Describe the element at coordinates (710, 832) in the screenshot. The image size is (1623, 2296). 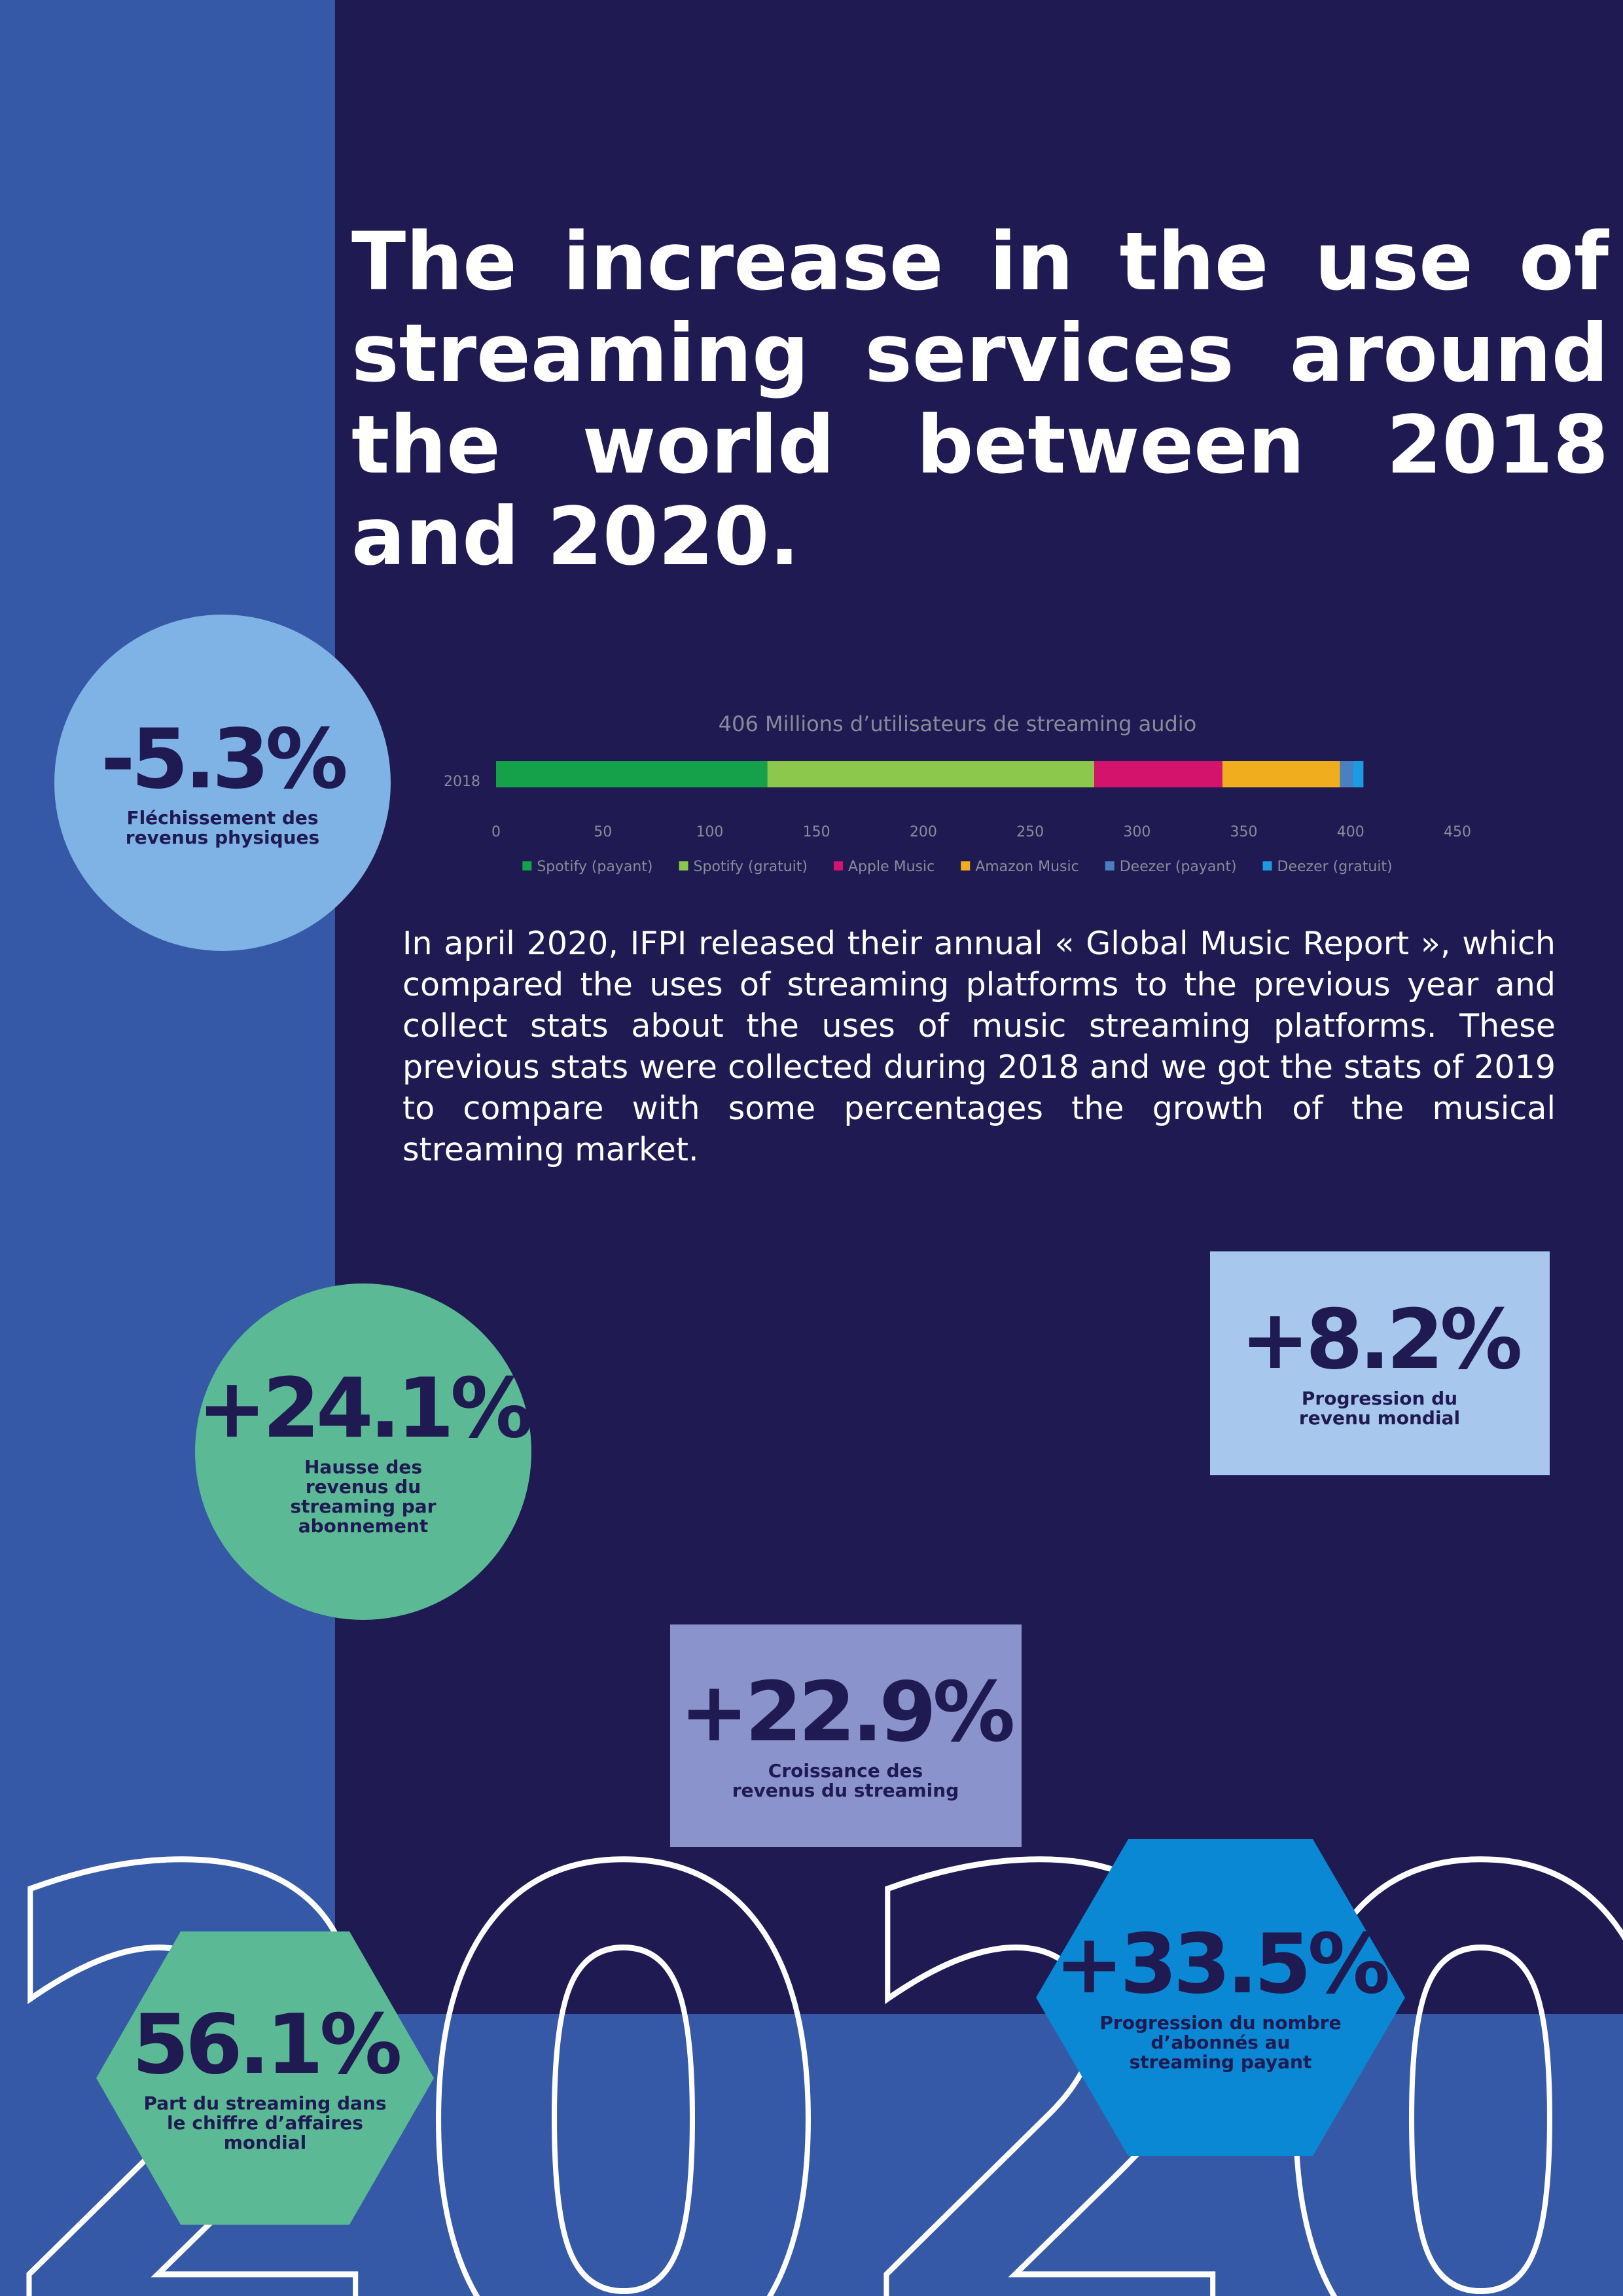
I see `x-tick-label: 100` at that location.